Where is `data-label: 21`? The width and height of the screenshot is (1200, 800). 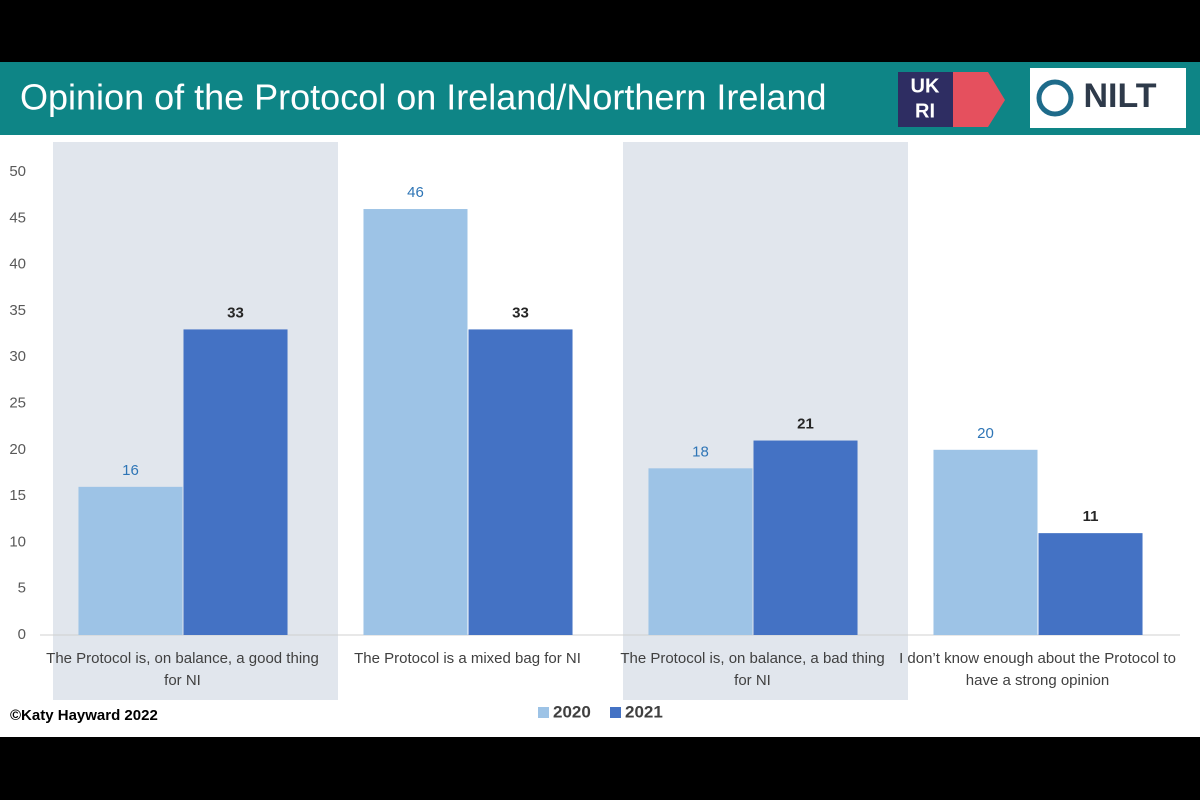
data-label: 21 is located at coordinates (805, 424).